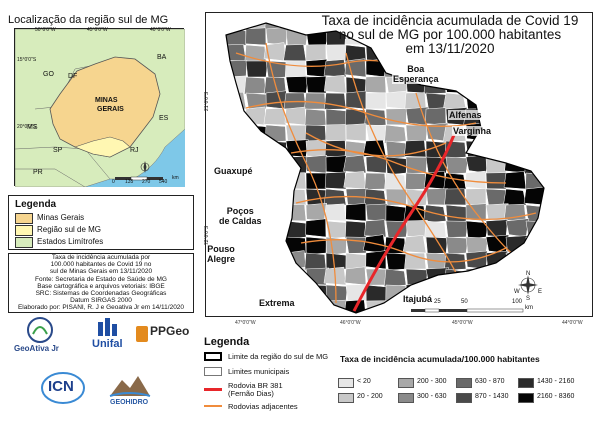 Image resolution: width=600 pixels, height=424 pixels. I want to click on main-scale-unit: km, so click(529, 308).